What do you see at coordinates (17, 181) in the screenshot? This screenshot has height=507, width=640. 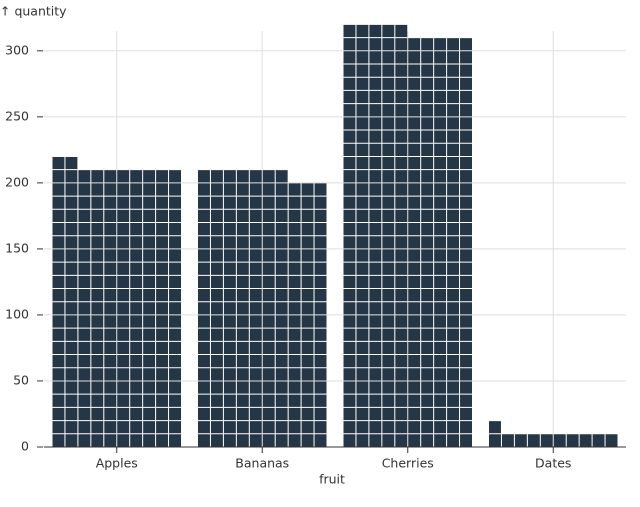 I see `y-tick-label: 200` at bounding box center [17, 181].